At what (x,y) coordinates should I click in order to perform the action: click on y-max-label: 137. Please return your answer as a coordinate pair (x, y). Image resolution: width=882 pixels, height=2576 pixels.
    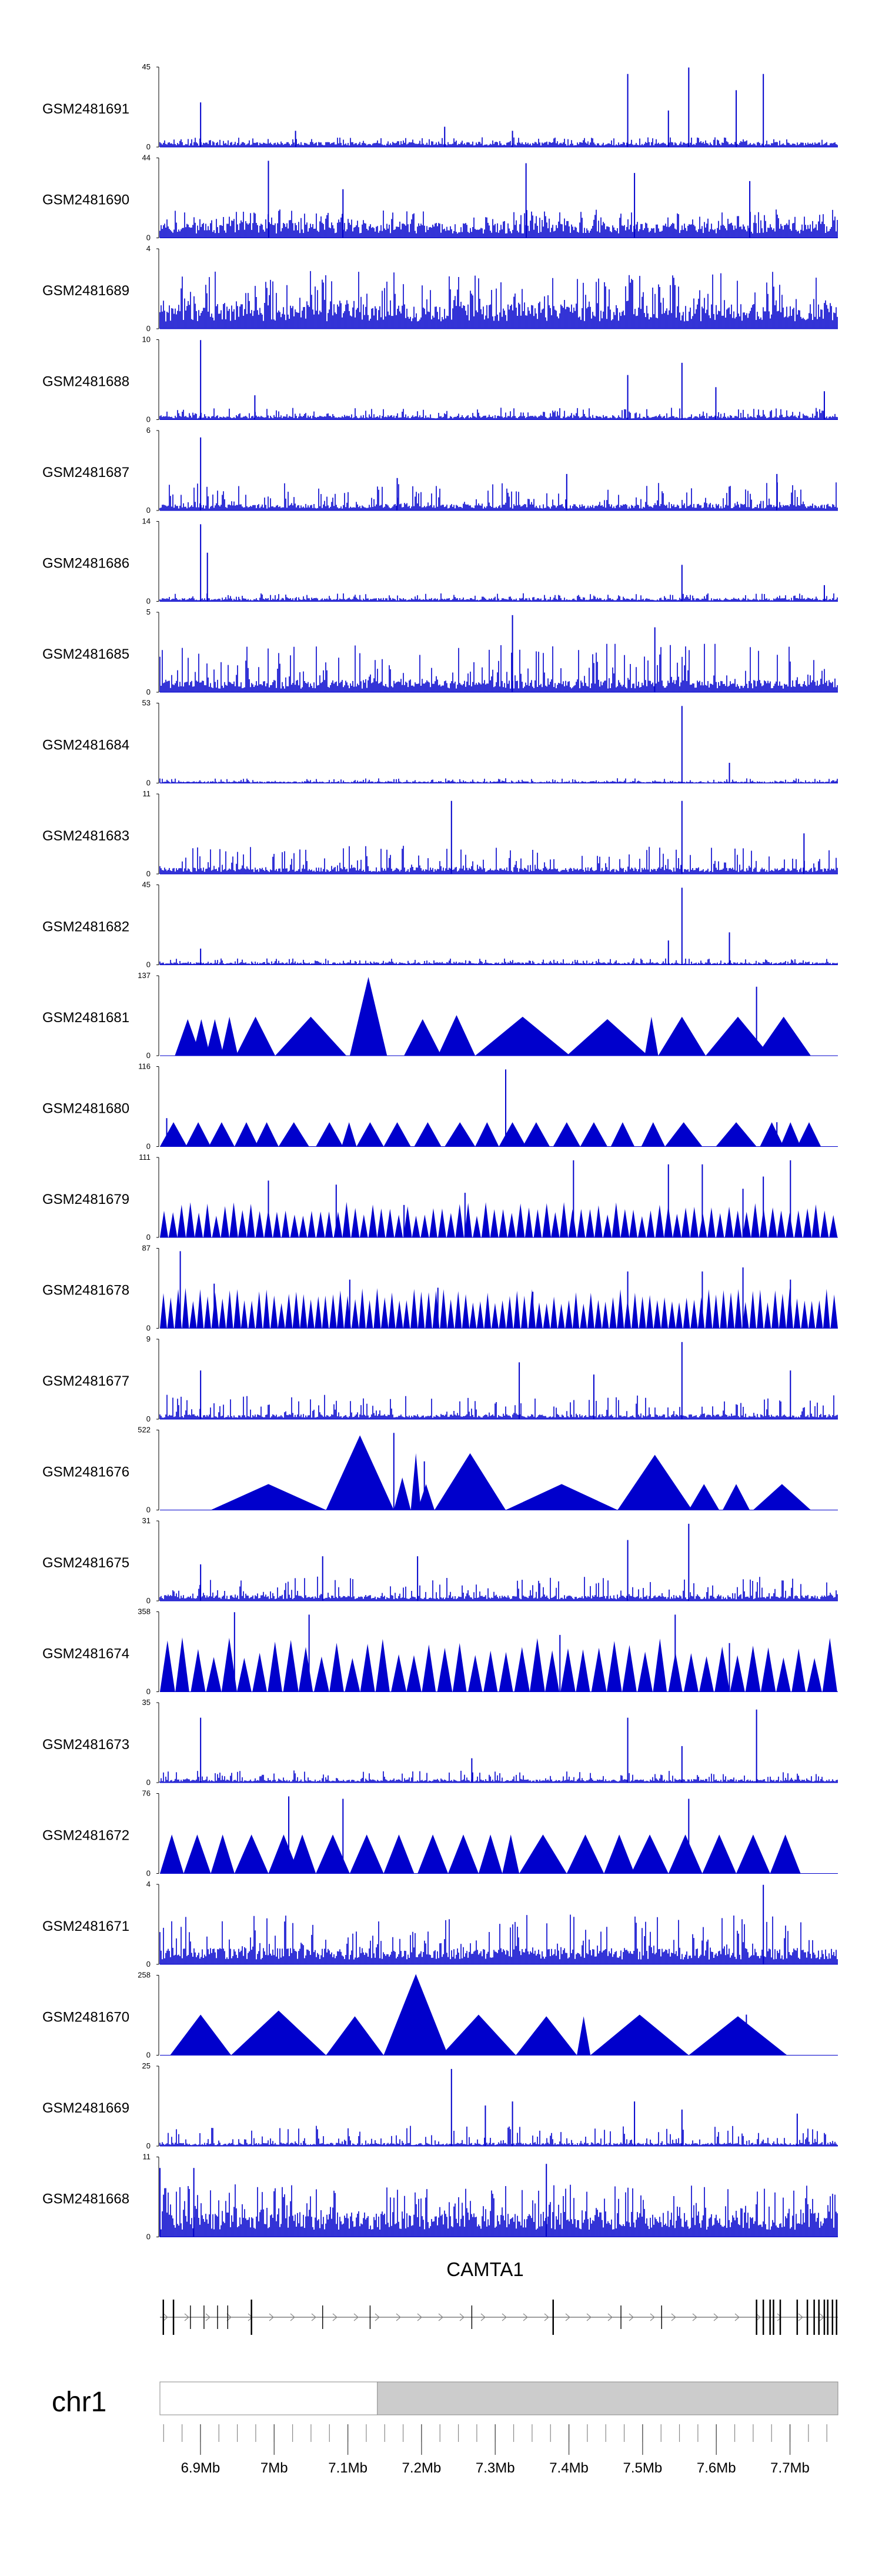
    Looking at the image, I should click on (144, 975).